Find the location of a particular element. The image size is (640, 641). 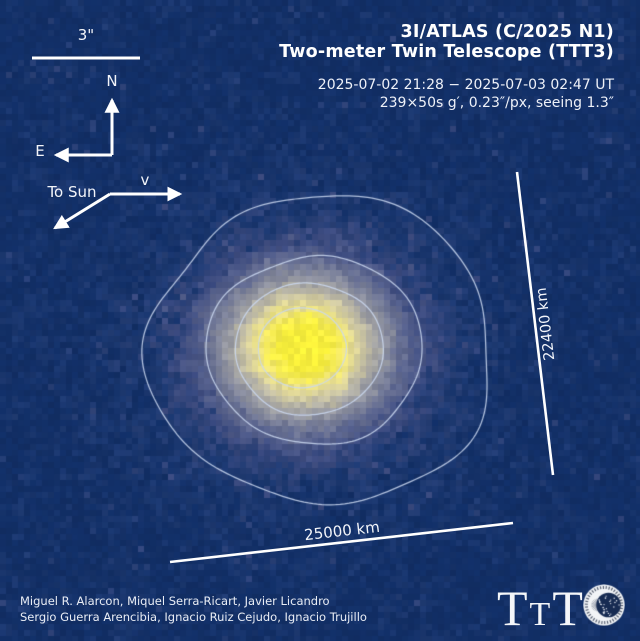

east-label: E is located at coordinates (40, 151).